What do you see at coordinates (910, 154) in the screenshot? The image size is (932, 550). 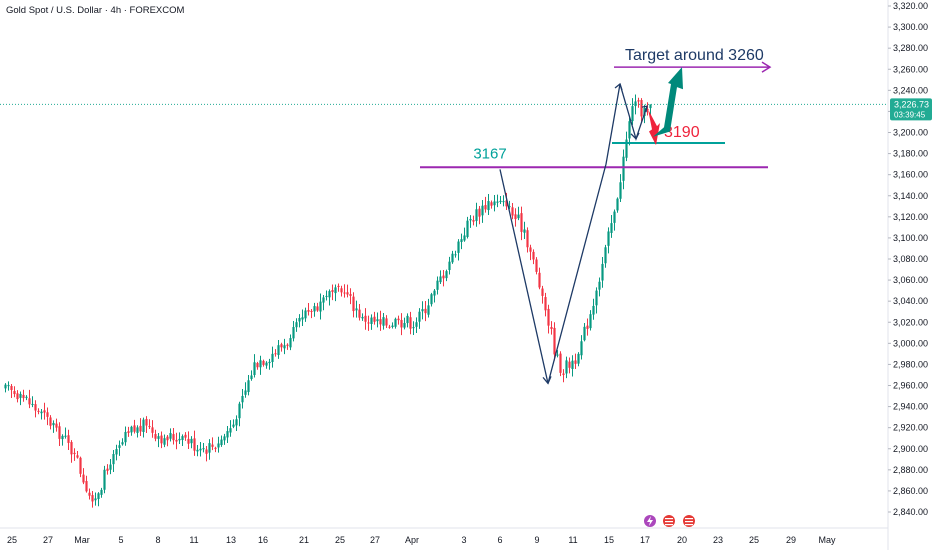 I see `y-tick-label: 3,180.00` at bounding box center [910, 154].